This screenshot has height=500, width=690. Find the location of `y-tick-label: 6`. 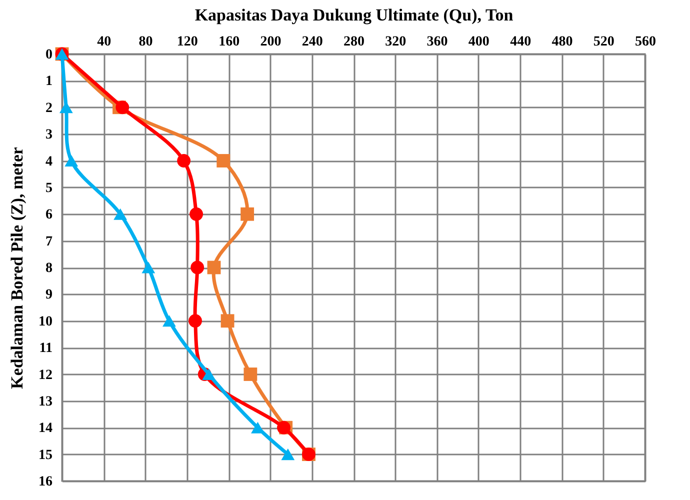

y-tick-label: 6 is located at coordinates (49, 215).